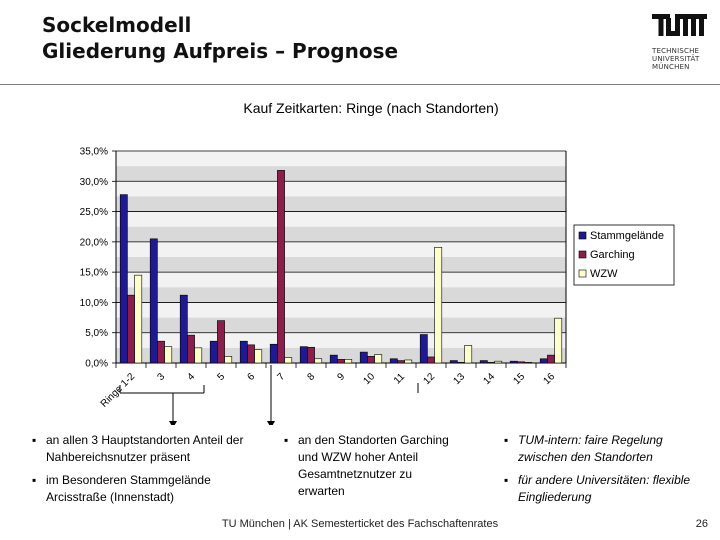 The image size is (720, 540). Describe the element at coordinates (429, 379) in the screenshot. I see `x-tick-label: 12` at that location.